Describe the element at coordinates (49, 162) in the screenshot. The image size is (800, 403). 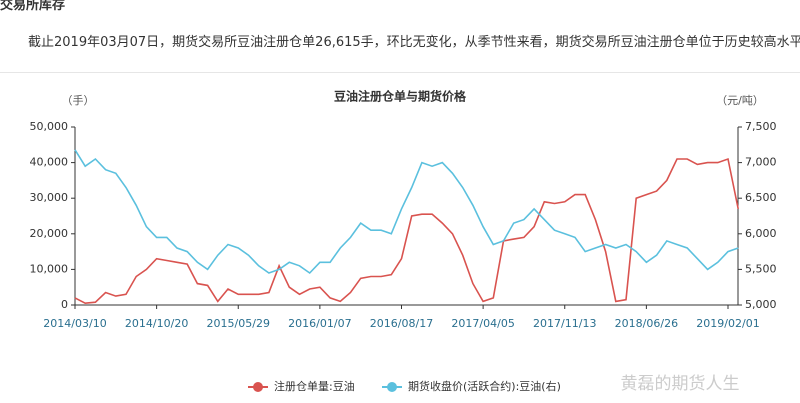
I see `y-tick-label: 40,000` at that location.